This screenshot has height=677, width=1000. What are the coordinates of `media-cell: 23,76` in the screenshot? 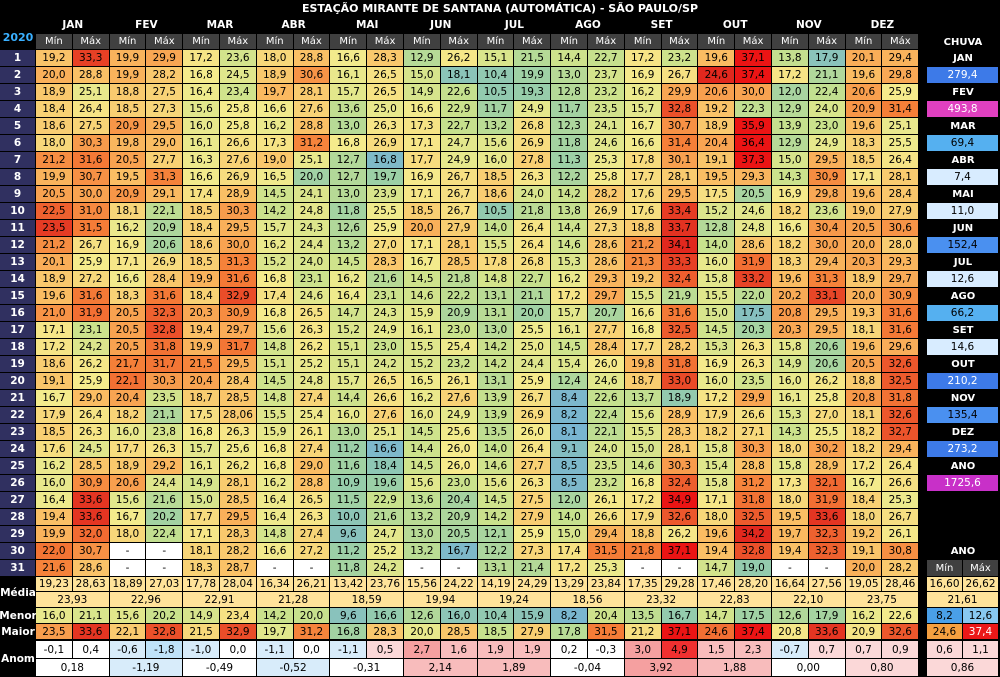 It's located at (385, 584).